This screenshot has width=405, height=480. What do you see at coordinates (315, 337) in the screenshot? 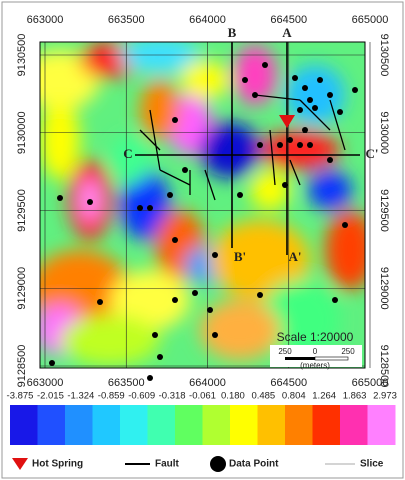
I see `scale-title: Scale 1:20000` at bounding box center [315, 337].